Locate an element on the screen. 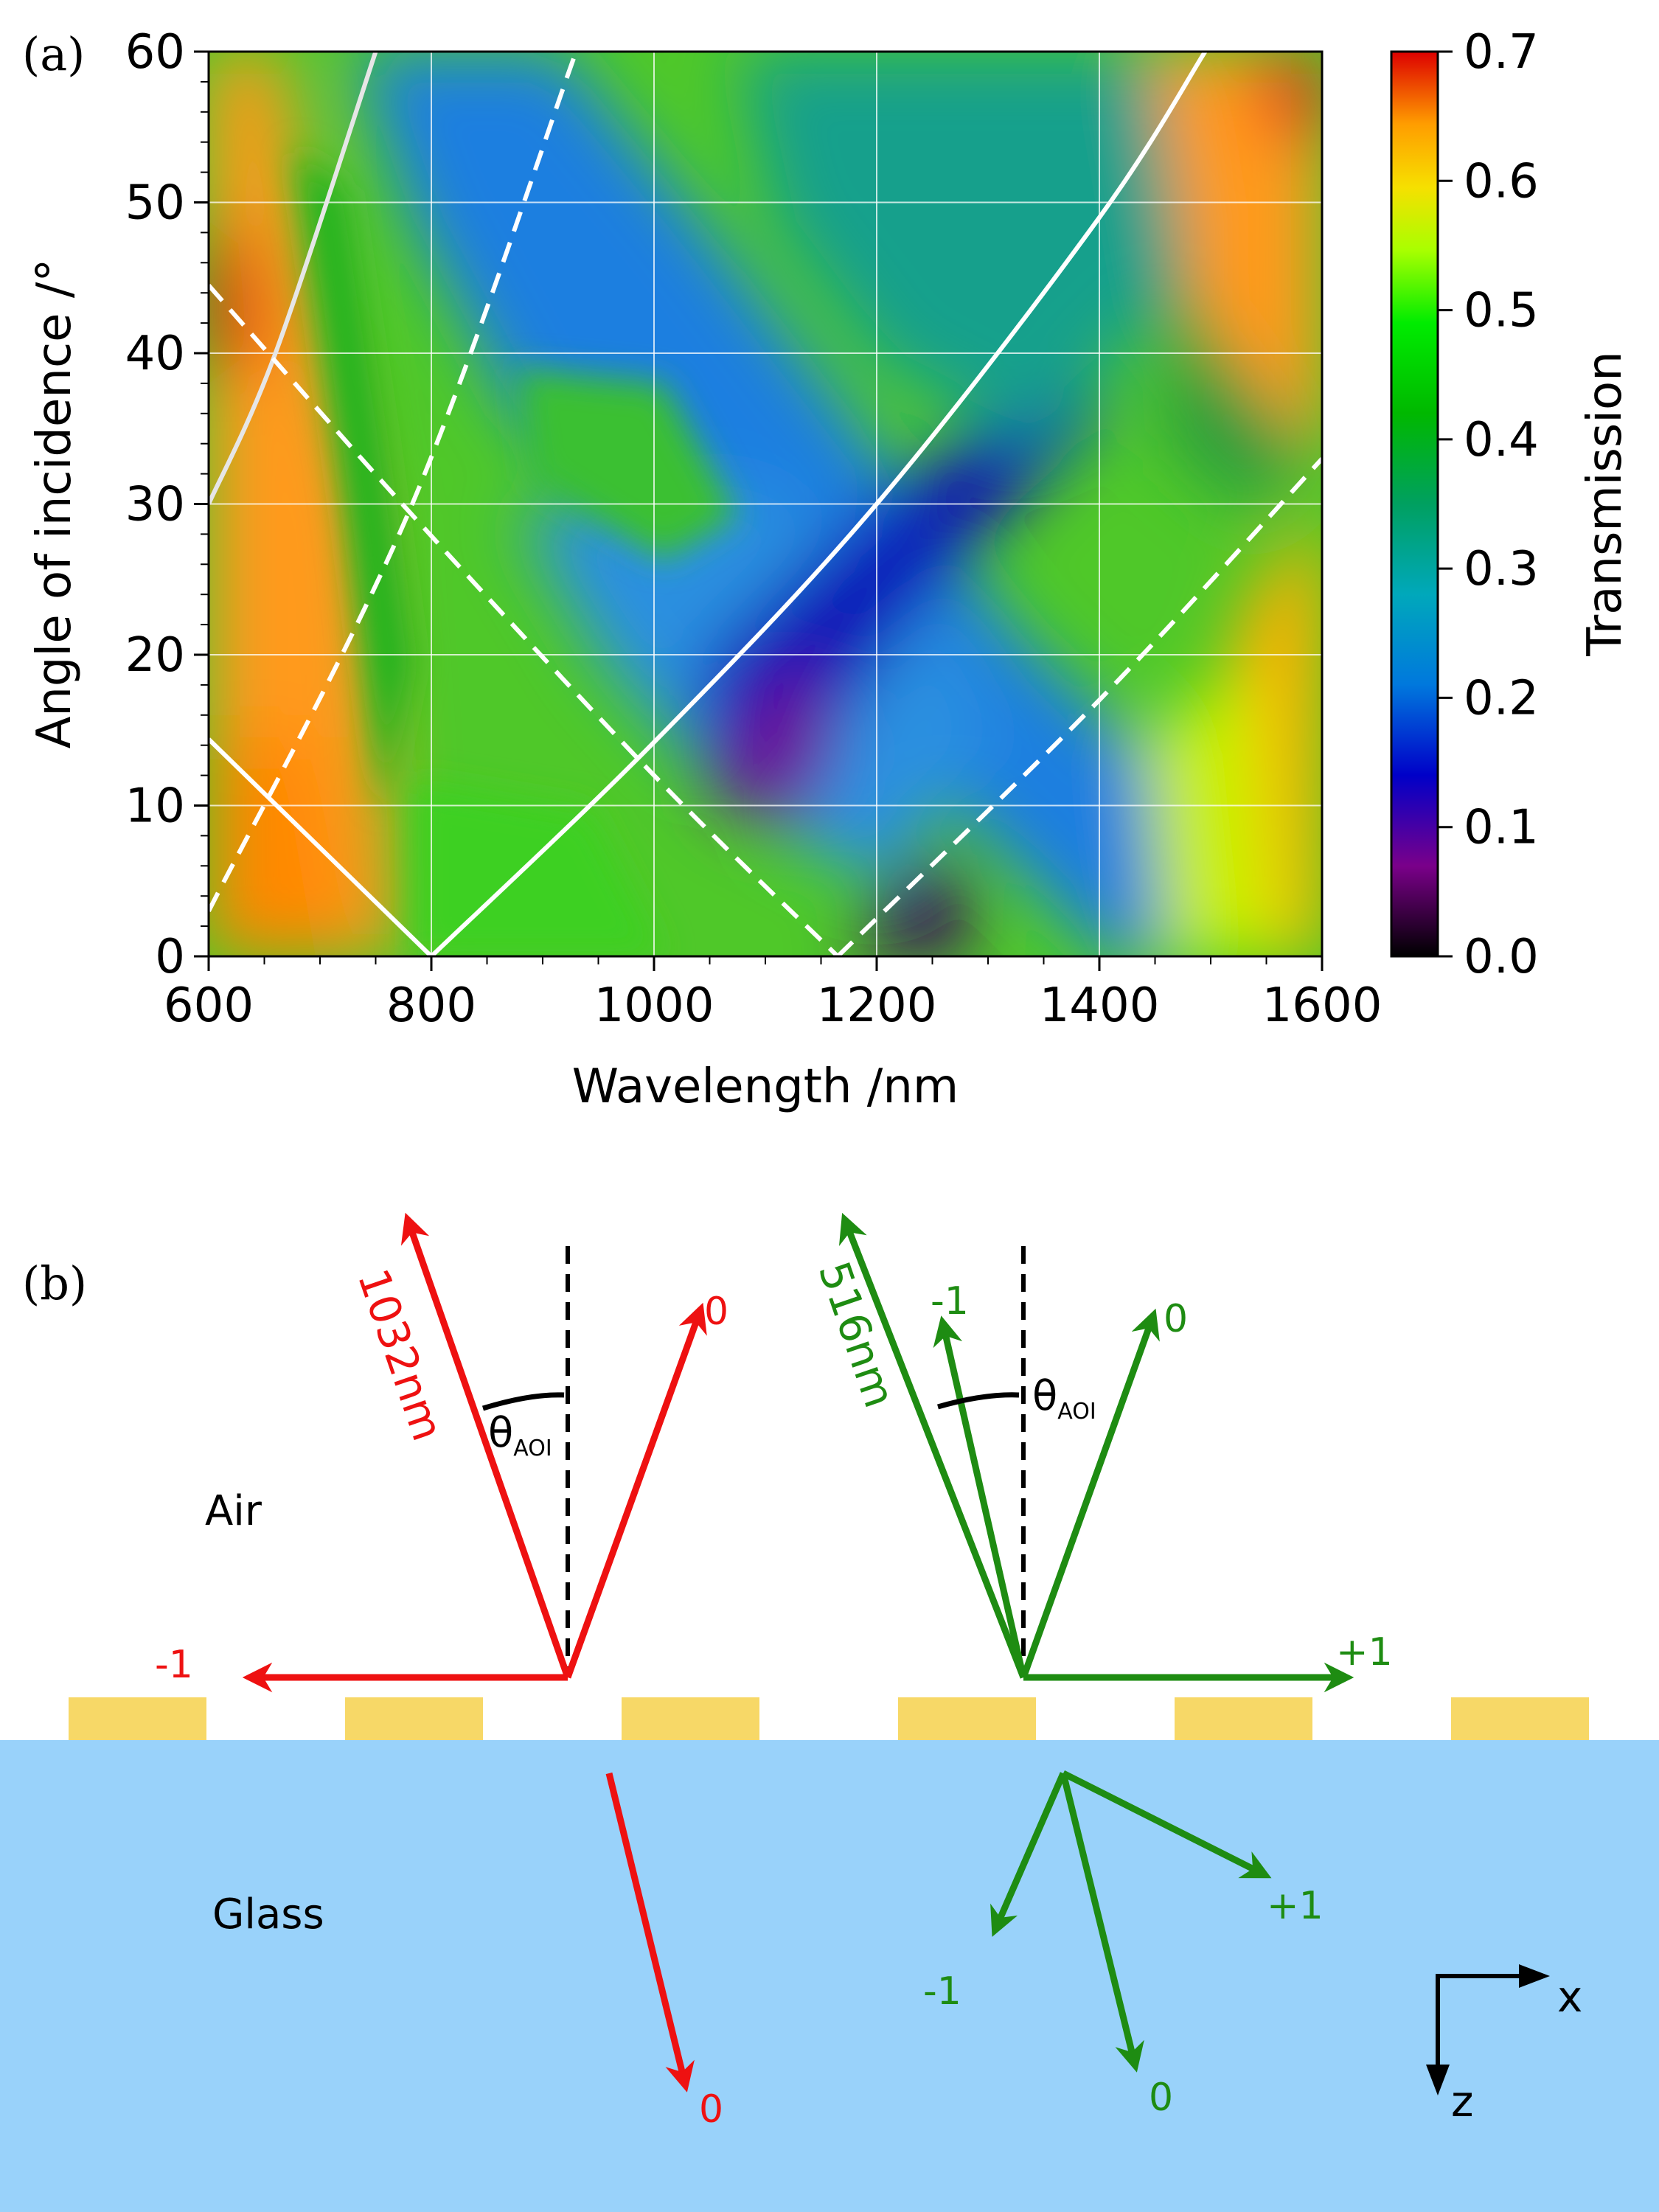  green-rays is located at coordinates (1096, 1642).